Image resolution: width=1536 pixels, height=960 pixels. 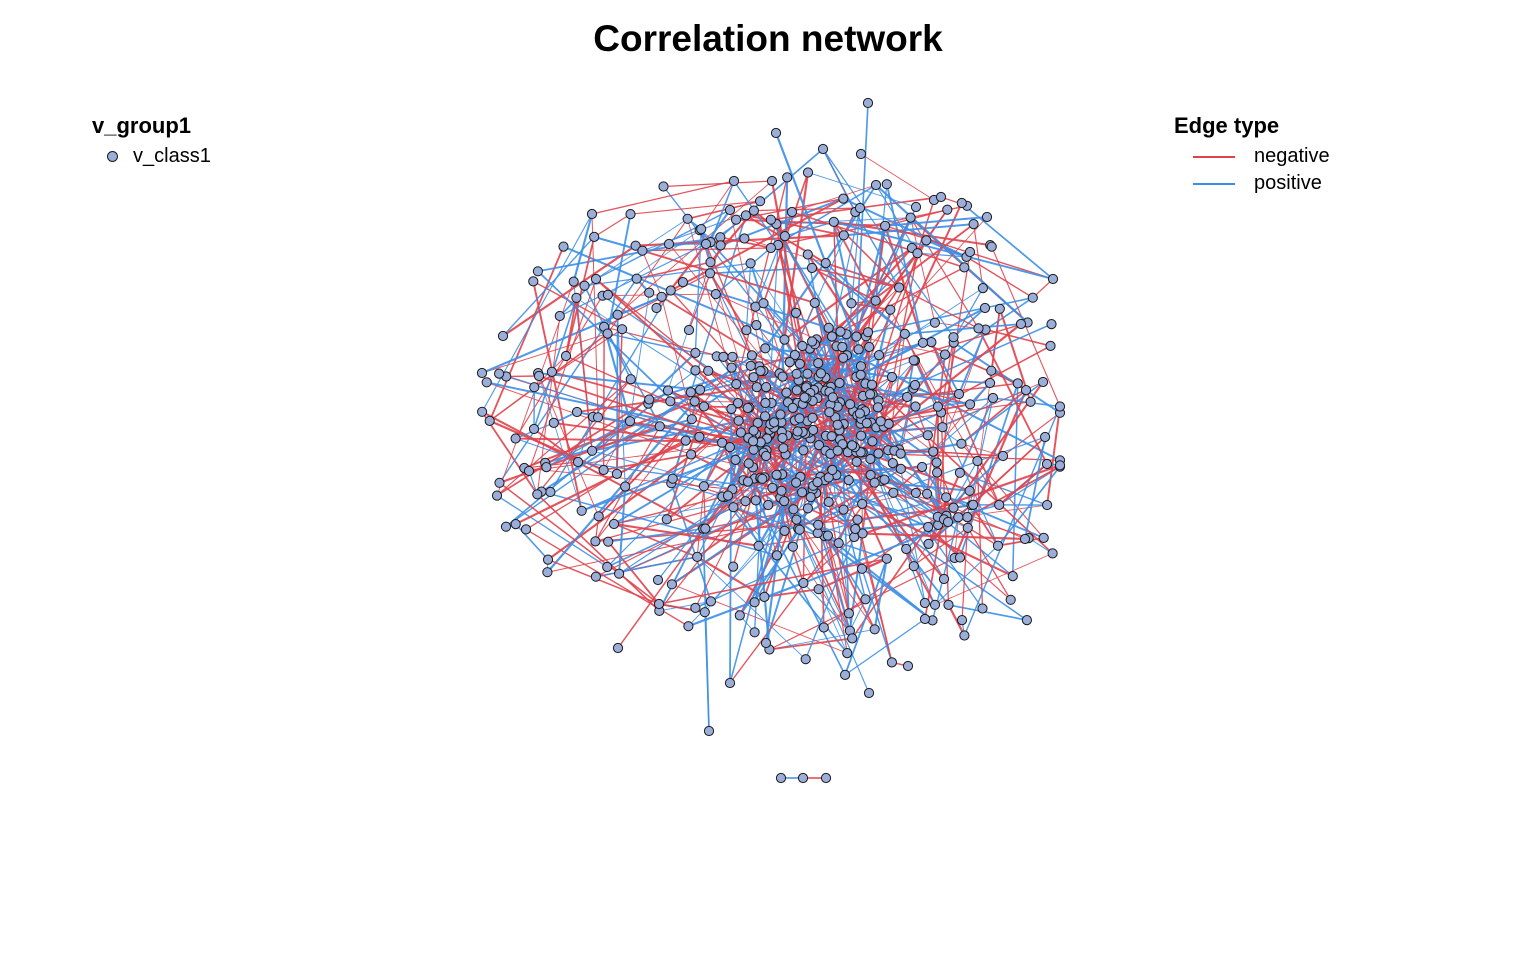 I want to click on detached-node, so click(x=781, y=778).